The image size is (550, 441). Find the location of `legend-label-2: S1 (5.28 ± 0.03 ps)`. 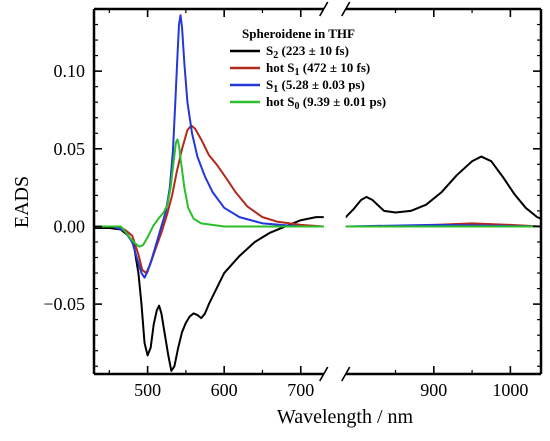

legend-label-2: S1 (5.28 ± 0.03 ps) is located at coordinates (315, 86).